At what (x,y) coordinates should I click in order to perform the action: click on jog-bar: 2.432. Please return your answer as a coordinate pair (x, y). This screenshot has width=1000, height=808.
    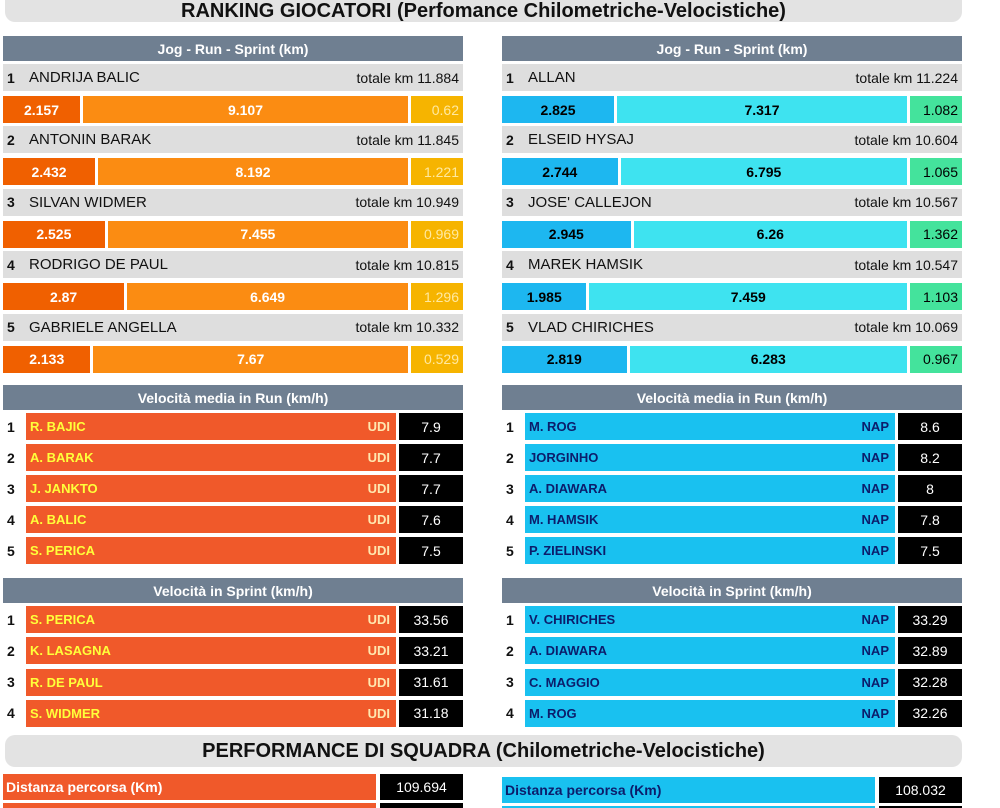
    Looking at the image, I should click on (49, 172).